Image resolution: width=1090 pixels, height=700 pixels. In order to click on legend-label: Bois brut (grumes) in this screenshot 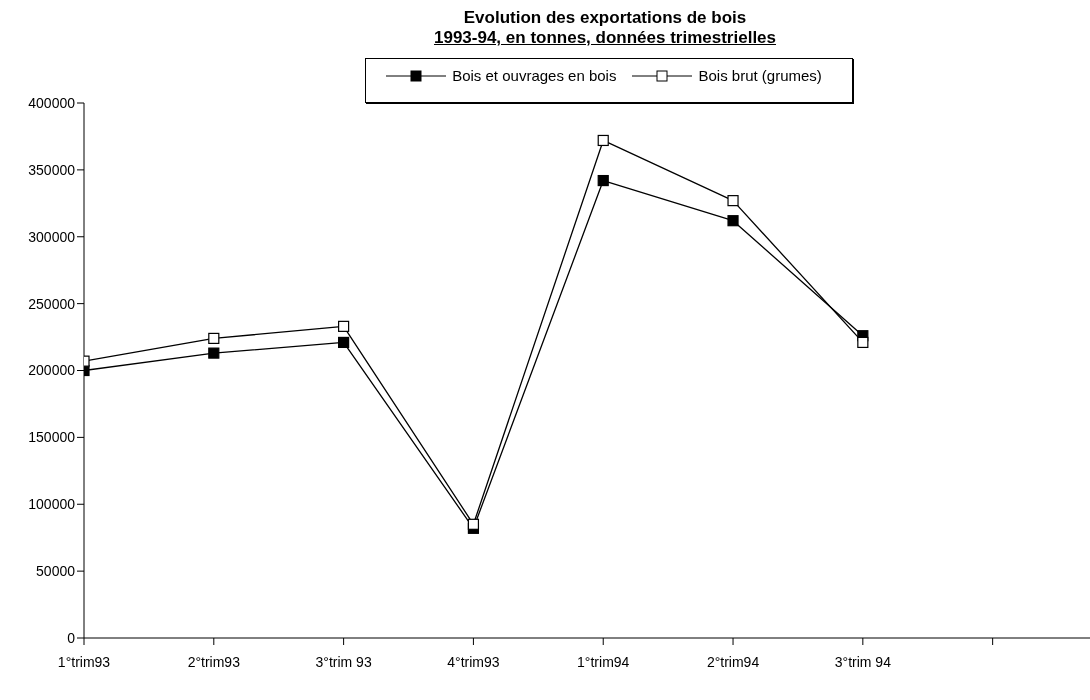, I will do `click(759, 75)`.